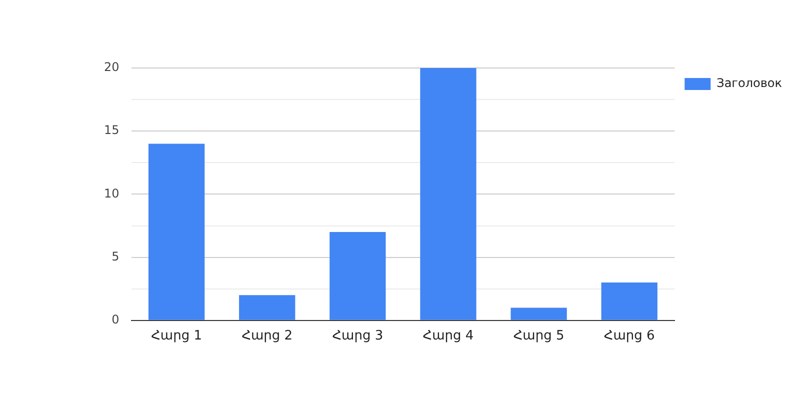 The image size is (800, 400). Describe the element at coordinates (112, 67) in the screenshot. I see `y-tick-label: 20` at that location.